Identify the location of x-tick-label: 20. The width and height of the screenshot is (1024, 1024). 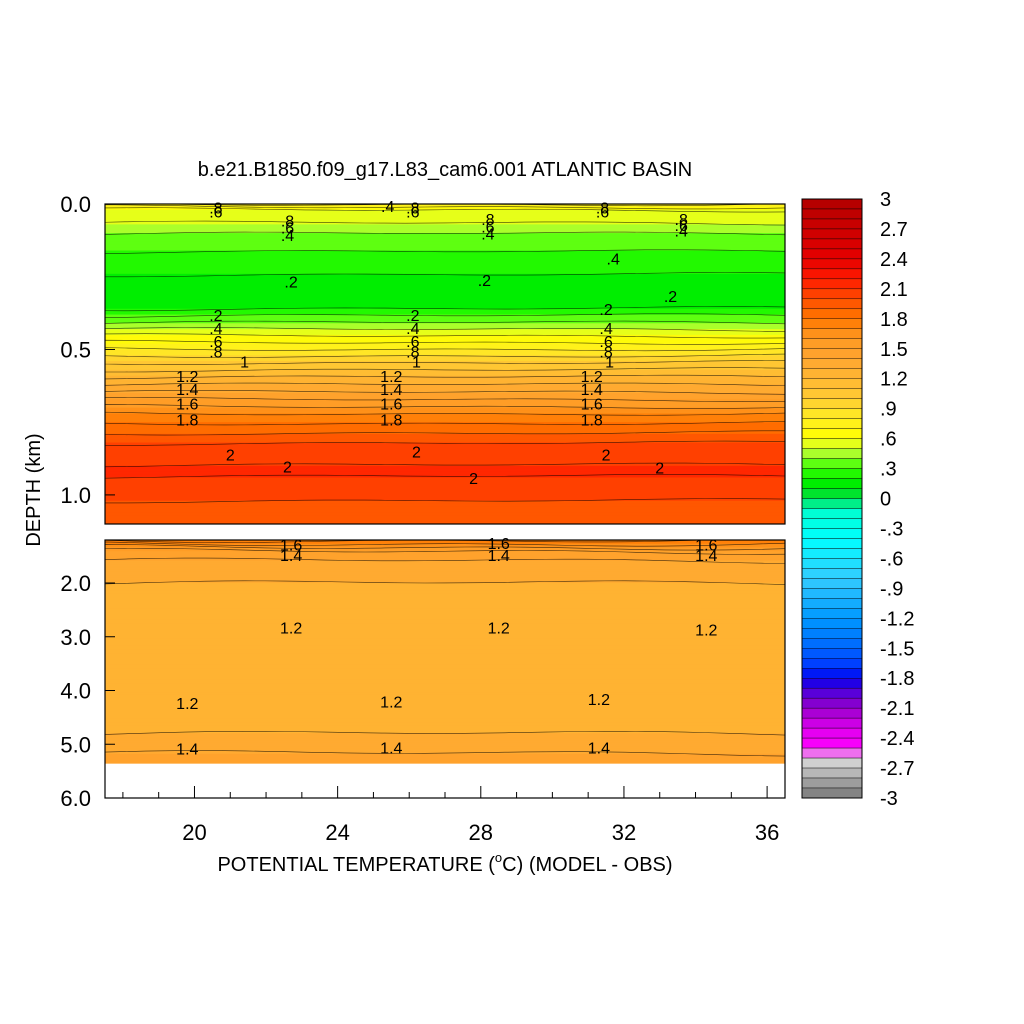
(194, 832).